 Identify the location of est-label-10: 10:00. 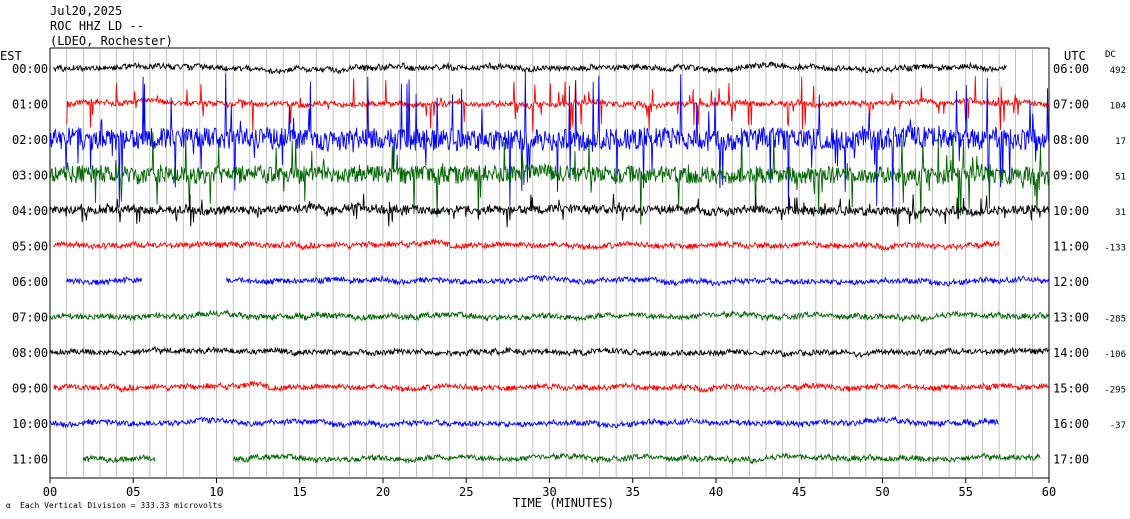
(30, 424).